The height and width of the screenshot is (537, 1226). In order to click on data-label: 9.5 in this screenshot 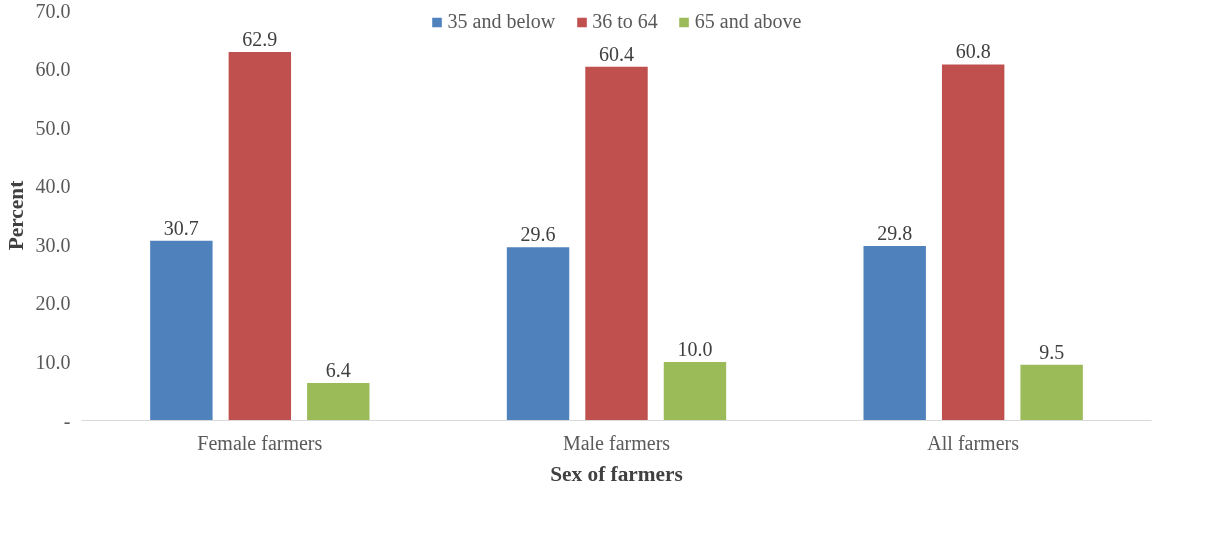, I will do `click(1052, 351)`.